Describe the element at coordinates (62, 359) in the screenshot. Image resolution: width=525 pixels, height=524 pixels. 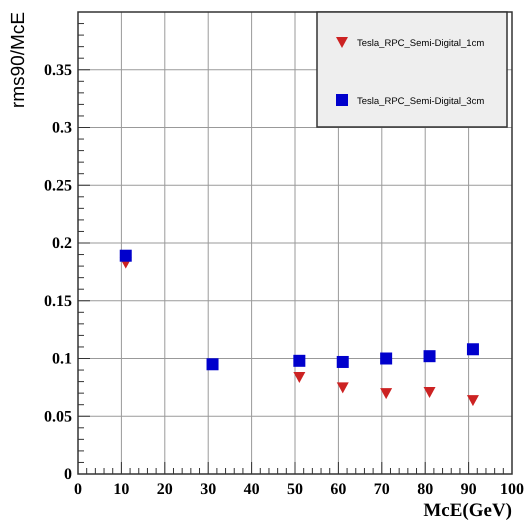
I see `y-tick-label: 0.1` at that location.